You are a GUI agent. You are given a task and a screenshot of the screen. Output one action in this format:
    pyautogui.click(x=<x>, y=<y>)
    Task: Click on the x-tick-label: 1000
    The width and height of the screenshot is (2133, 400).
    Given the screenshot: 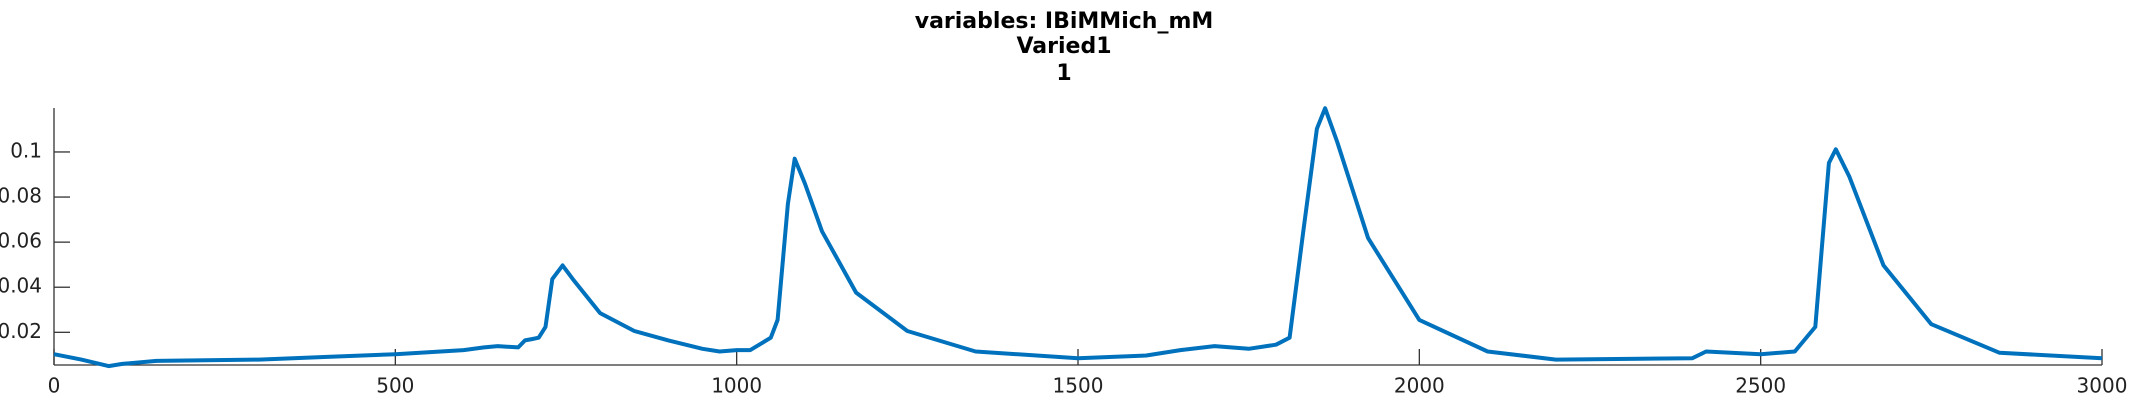 What is the action you would take?
    pyautogui.click(x=736, y=386)
    